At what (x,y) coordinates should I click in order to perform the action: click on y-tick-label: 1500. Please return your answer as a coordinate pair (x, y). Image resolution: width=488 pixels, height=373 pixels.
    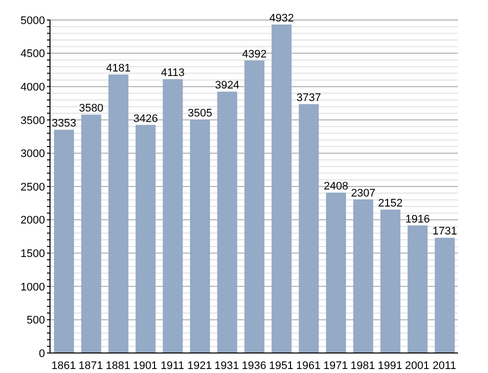
    Looking at the image, I should click on (32, 254).